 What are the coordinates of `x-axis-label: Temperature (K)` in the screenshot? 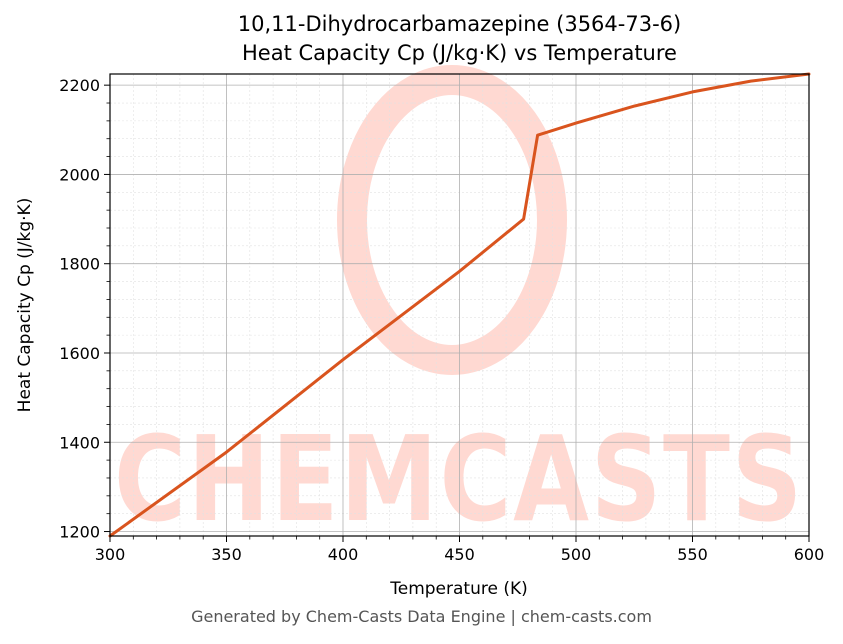 It's located at (458, 589).